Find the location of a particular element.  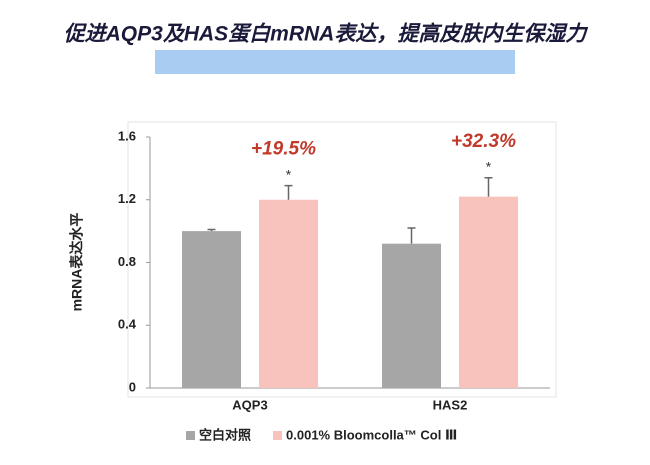

y-axis-label: mRNA表达水平 is located at coordinates (77, 262).